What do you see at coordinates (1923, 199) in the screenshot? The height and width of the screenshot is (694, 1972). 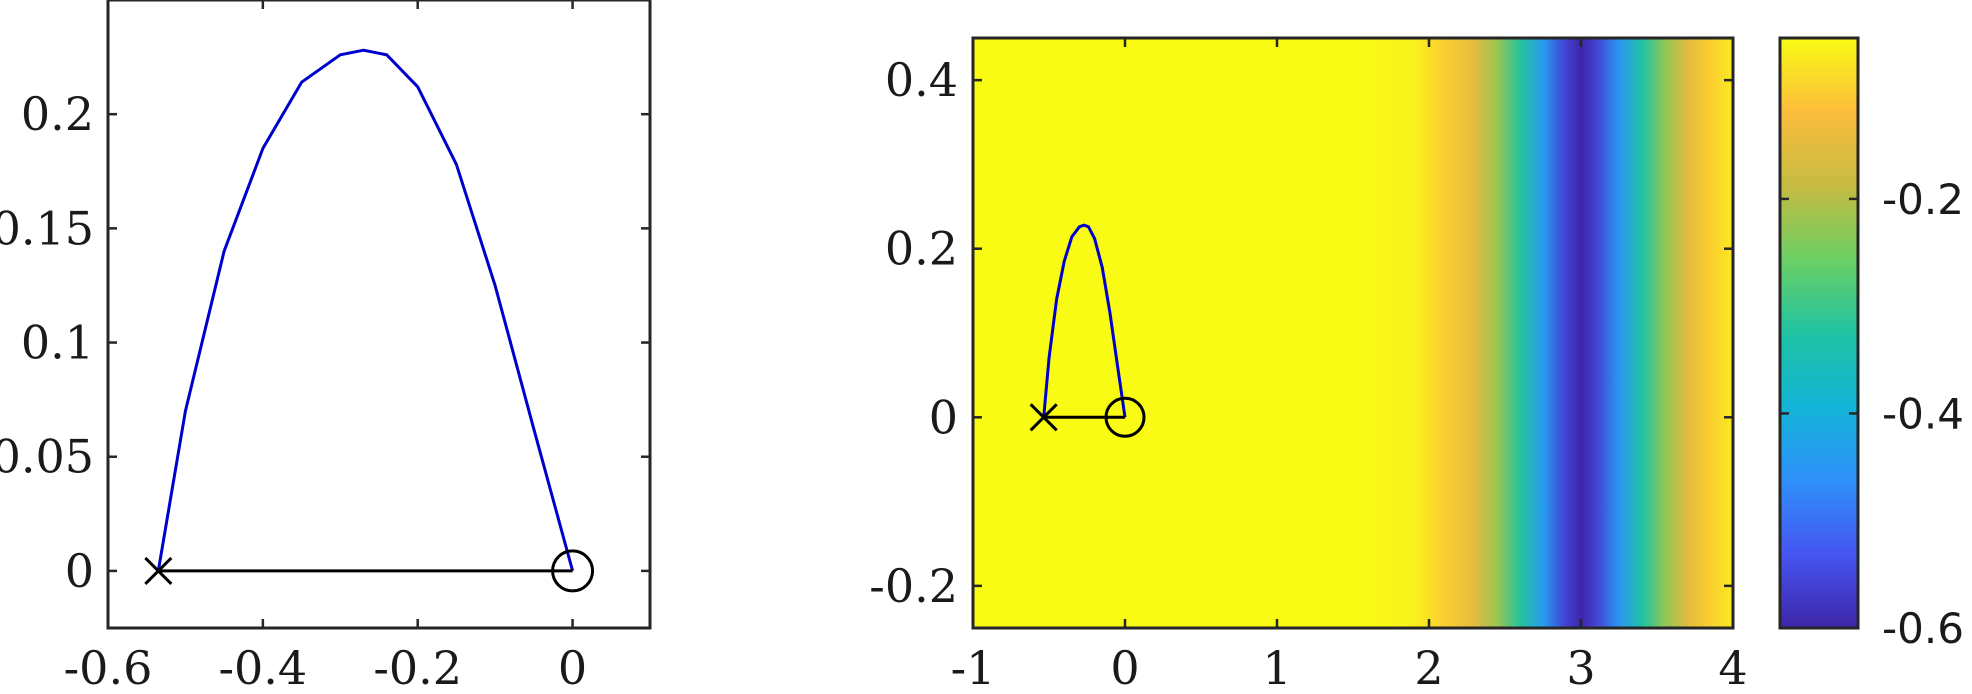 I see `colorbar-tick-label: -0.2` at bounding box center [1923, 199].